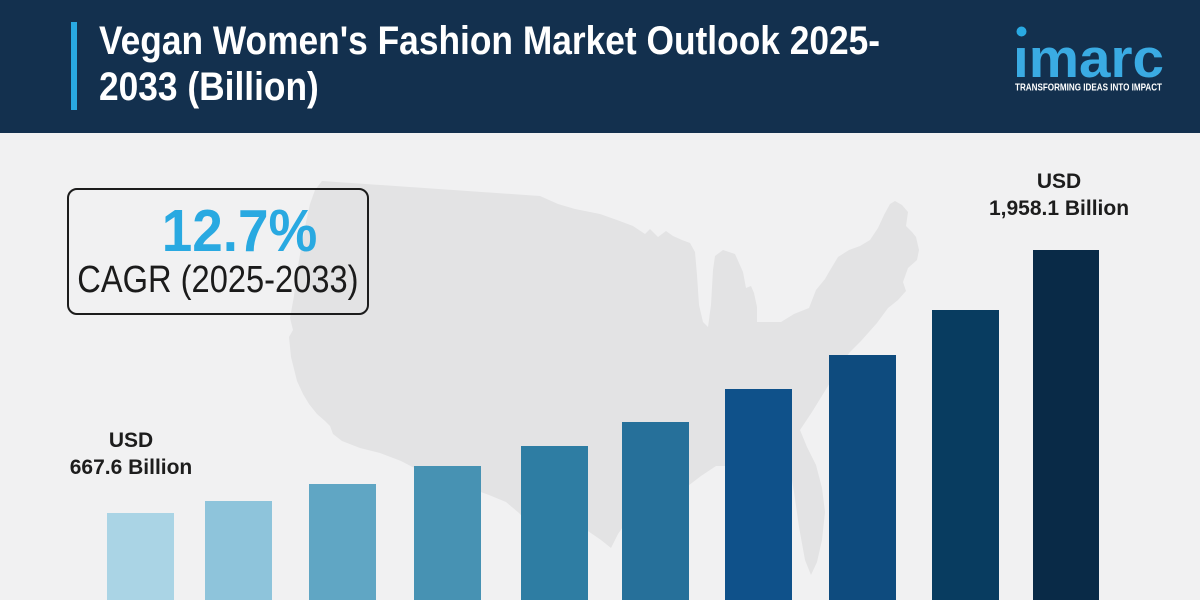  I want to click on svg-text: TRANSFORMING IDEAS INTO IMPACT, so click(1088, 88).